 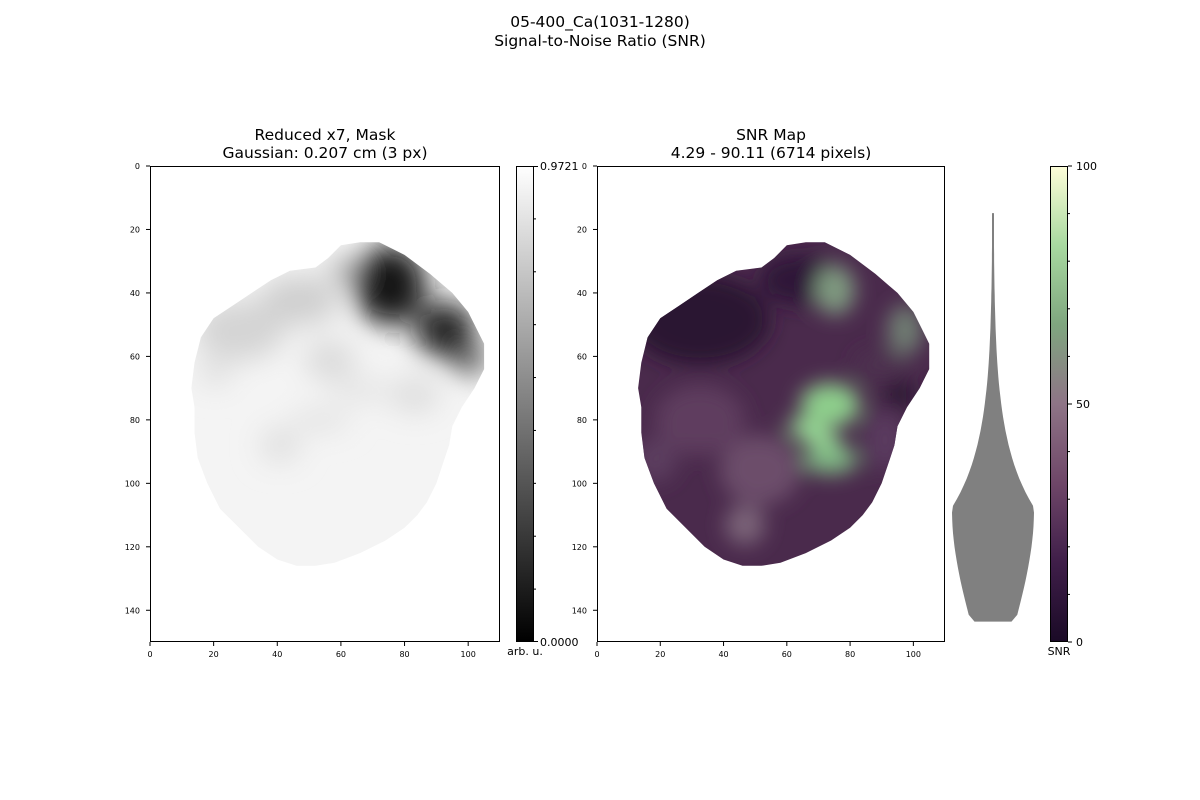 I want to click on snr-y-tick-label: 120, so click(x=579, y=547).